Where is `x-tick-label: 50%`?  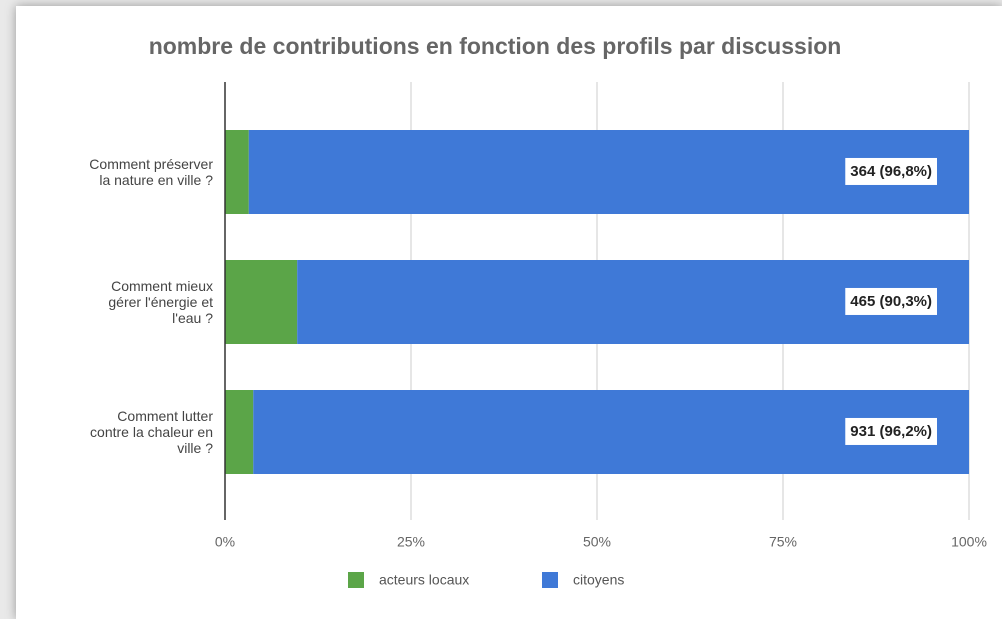
x-tick-label: 50% is located at coordinates (597, 542).